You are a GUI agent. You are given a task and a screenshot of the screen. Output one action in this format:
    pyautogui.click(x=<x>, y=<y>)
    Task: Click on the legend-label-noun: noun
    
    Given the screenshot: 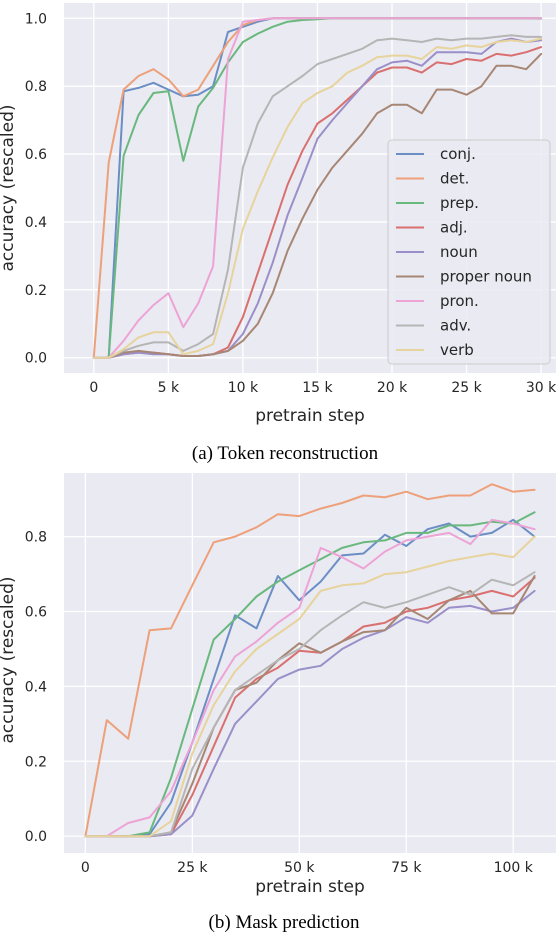 What is the action you would take?
    pyautogui.click(x=459, y=252)
    